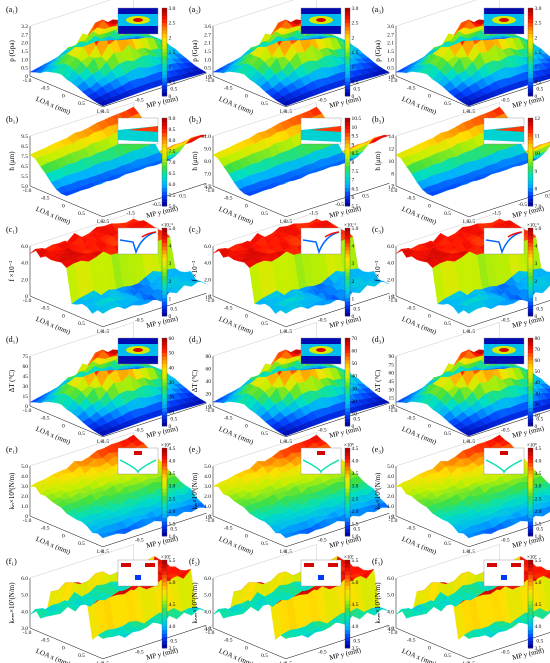 The height and width of the screenshot is (663, 550). What do you see at coordinates (377, 561) in the screenshot?
I see `panel-label-f3: (f₃)` at bounding box center [377, 561].